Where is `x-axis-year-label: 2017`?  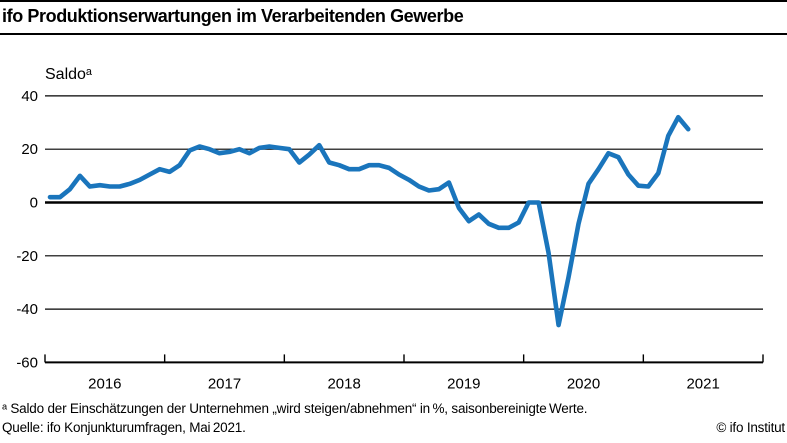 x-axis-year-label: 2017 is located at coordinates (224, 383).